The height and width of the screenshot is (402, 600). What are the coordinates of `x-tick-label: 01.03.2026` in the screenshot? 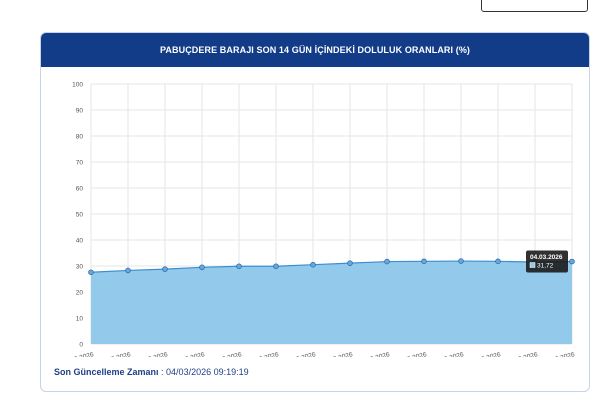 It's located at (448, 354).